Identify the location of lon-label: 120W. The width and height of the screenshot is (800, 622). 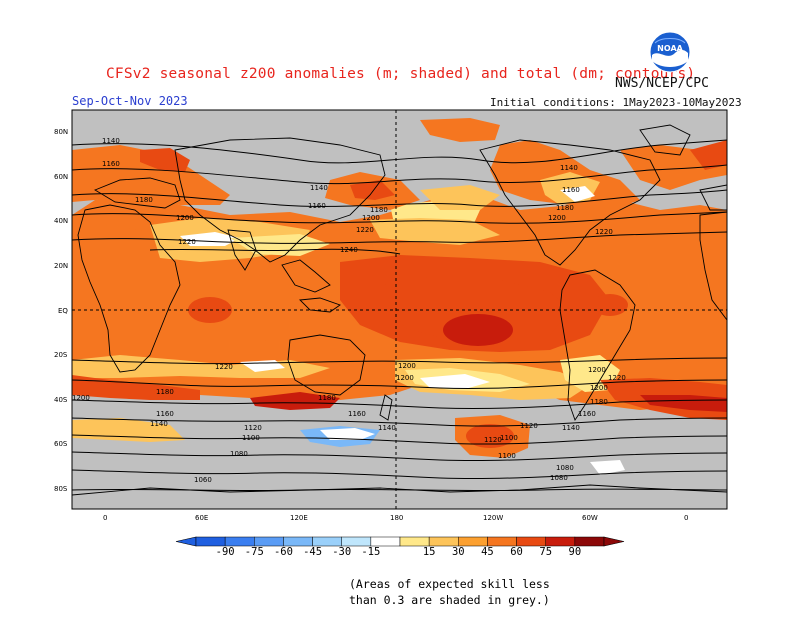
(493, 518).